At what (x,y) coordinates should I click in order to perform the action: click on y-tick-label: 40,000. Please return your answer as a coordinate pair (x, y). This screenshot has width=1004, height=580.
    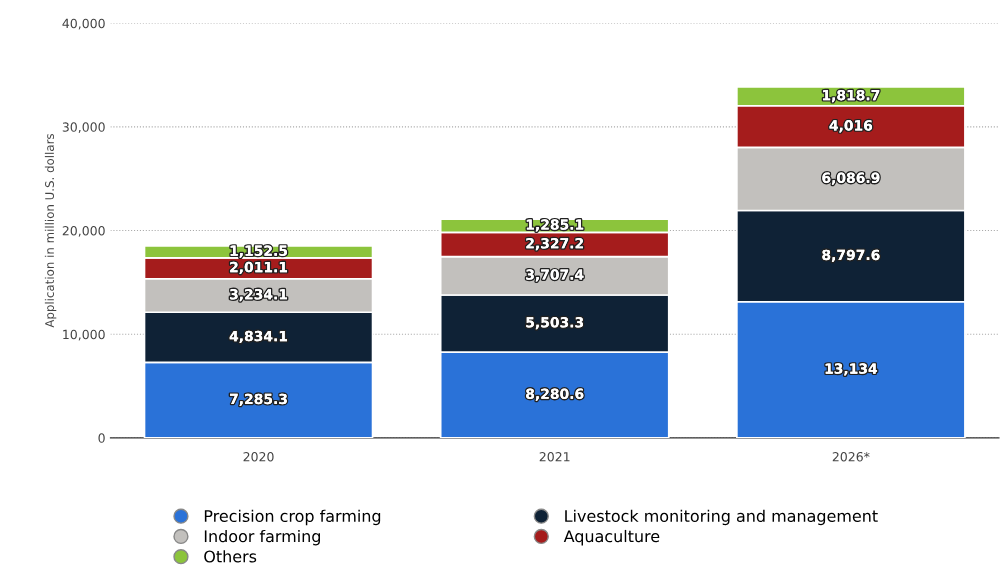
    Looking at the image, I should click on (83, 24).